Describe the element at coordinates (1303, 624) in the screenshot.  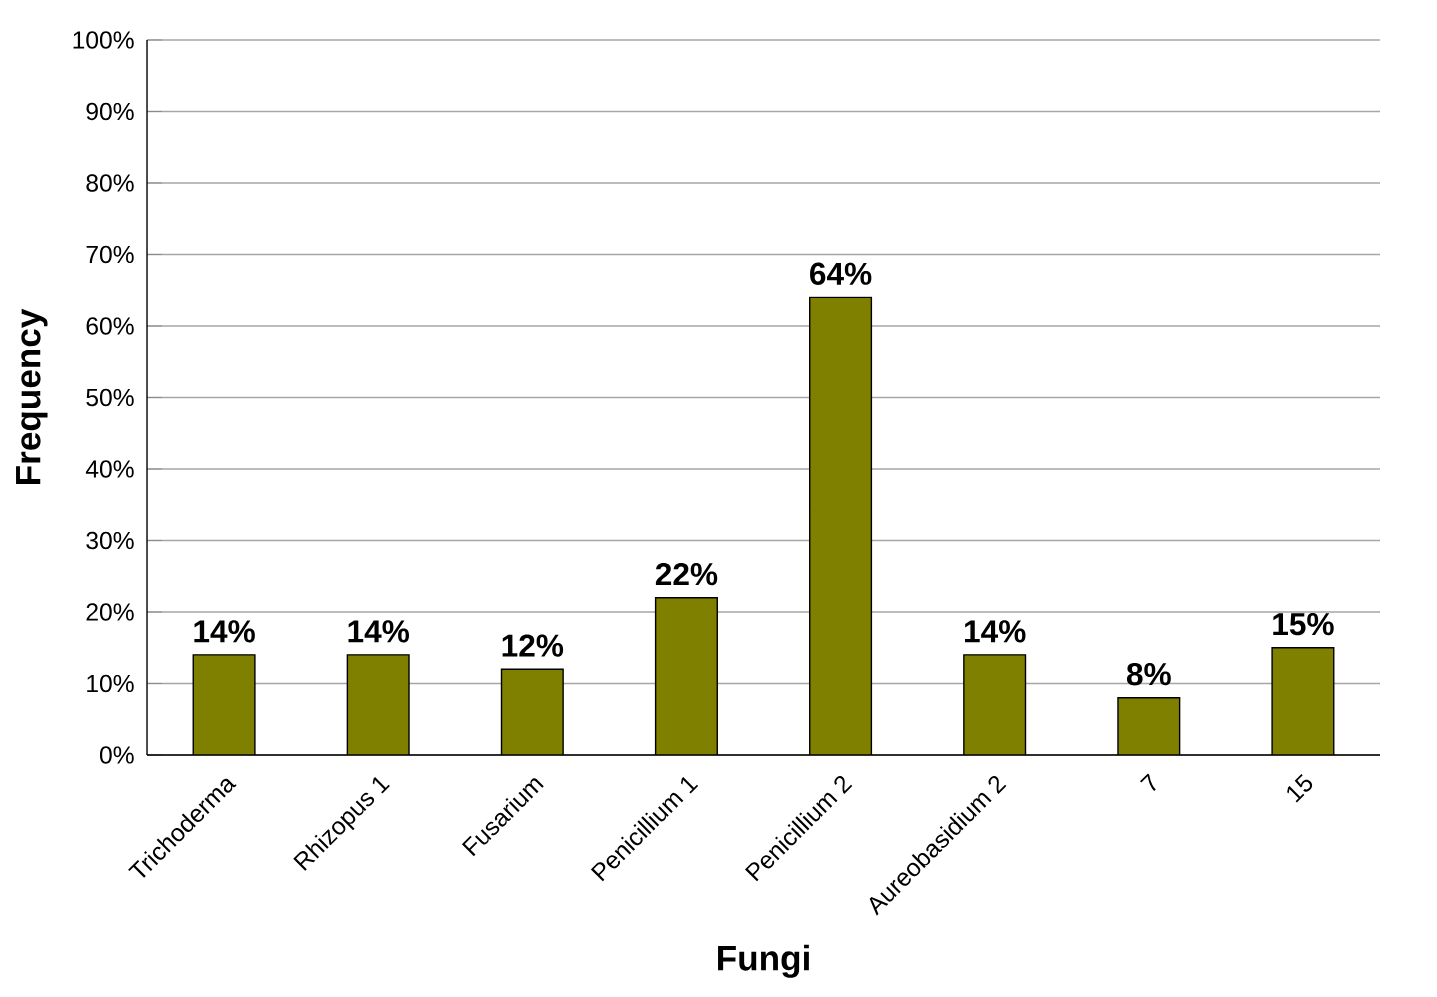
I see `data-label: 15%` at that location.